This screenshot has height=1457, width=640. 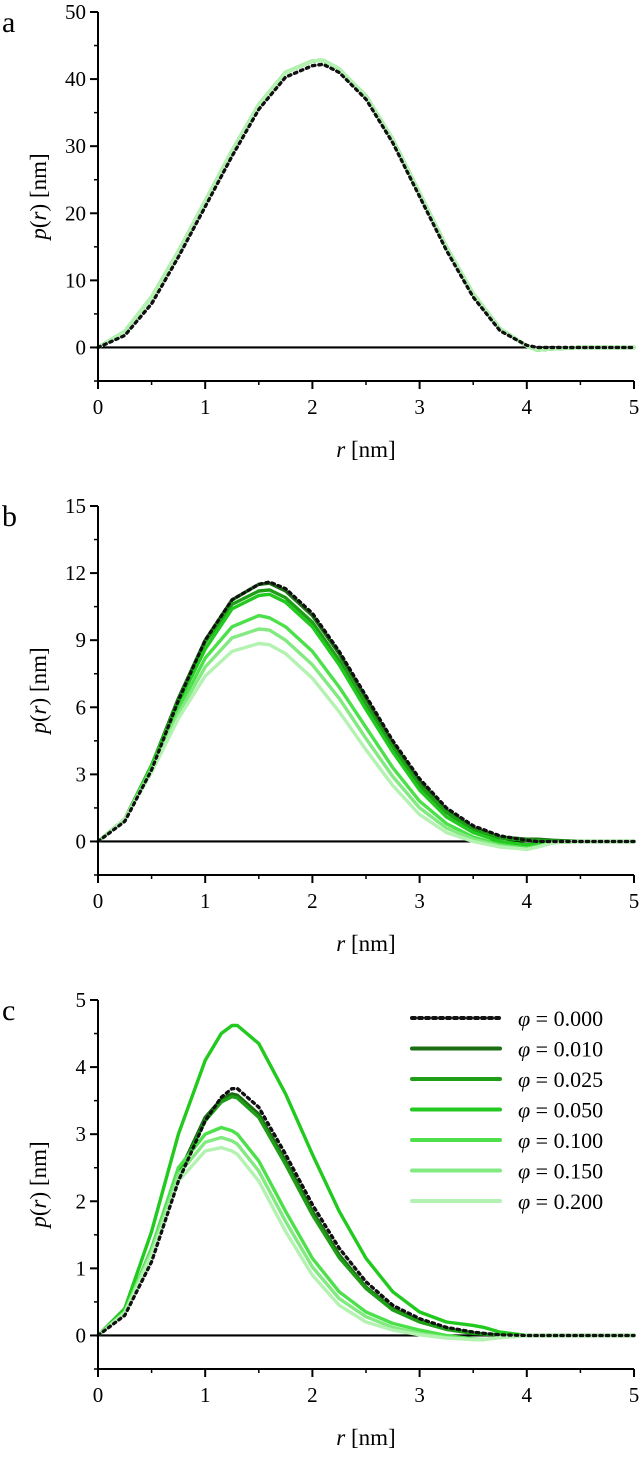 I want to click on y-tick-label: 12, so click(x=75, y=573).